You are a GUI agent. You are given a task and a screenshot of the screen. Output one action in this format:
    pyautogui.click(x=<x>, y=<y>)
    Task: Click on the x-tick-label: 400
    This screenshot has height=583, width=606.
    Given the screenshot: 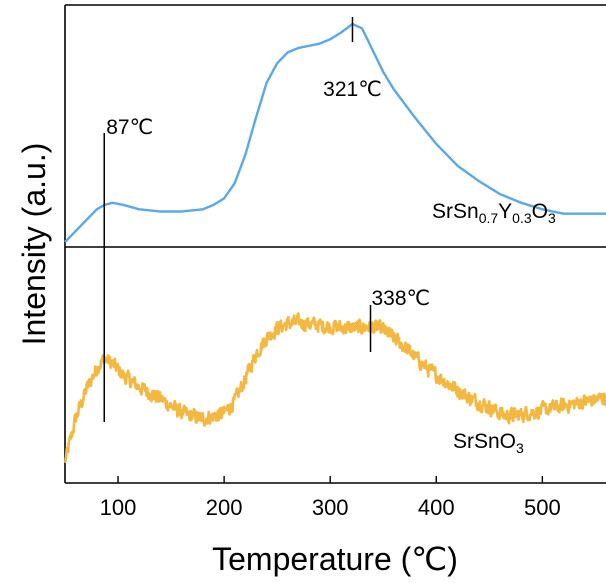 What is the action you would take?
    pyautogui.click(x=436, y=507)
    